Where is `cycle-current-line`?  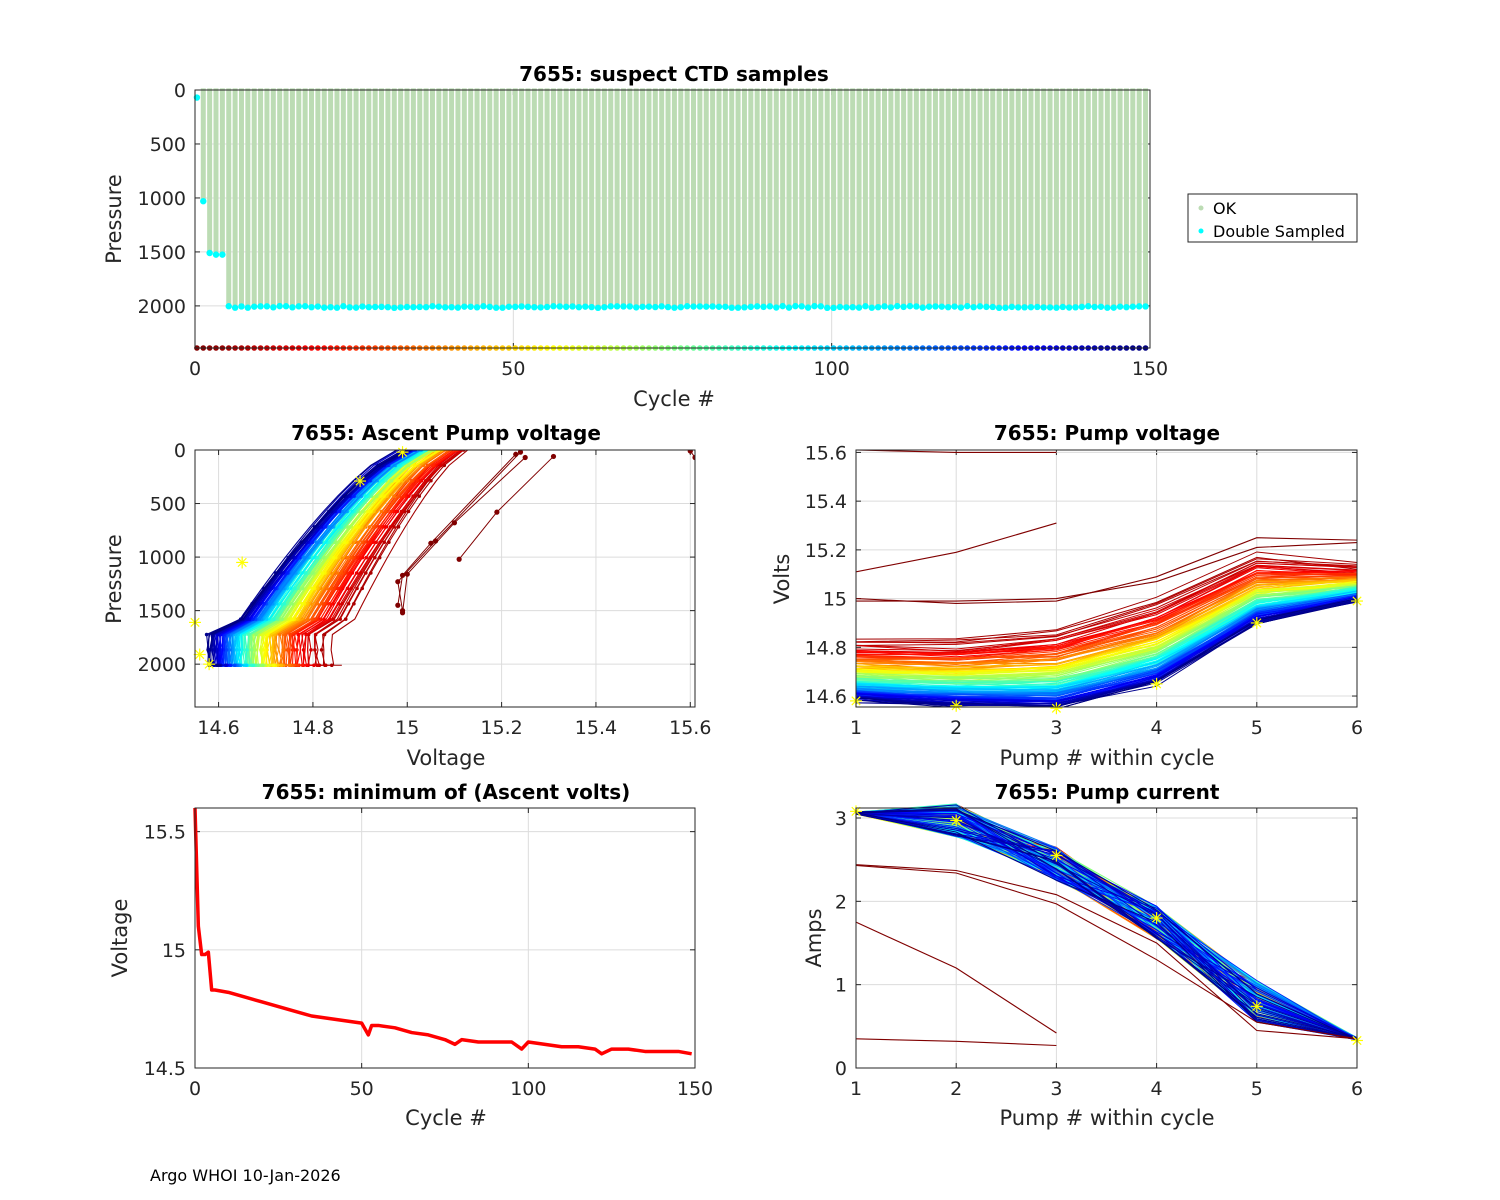 cycle-current-line is located at coordinates (1106, 924).